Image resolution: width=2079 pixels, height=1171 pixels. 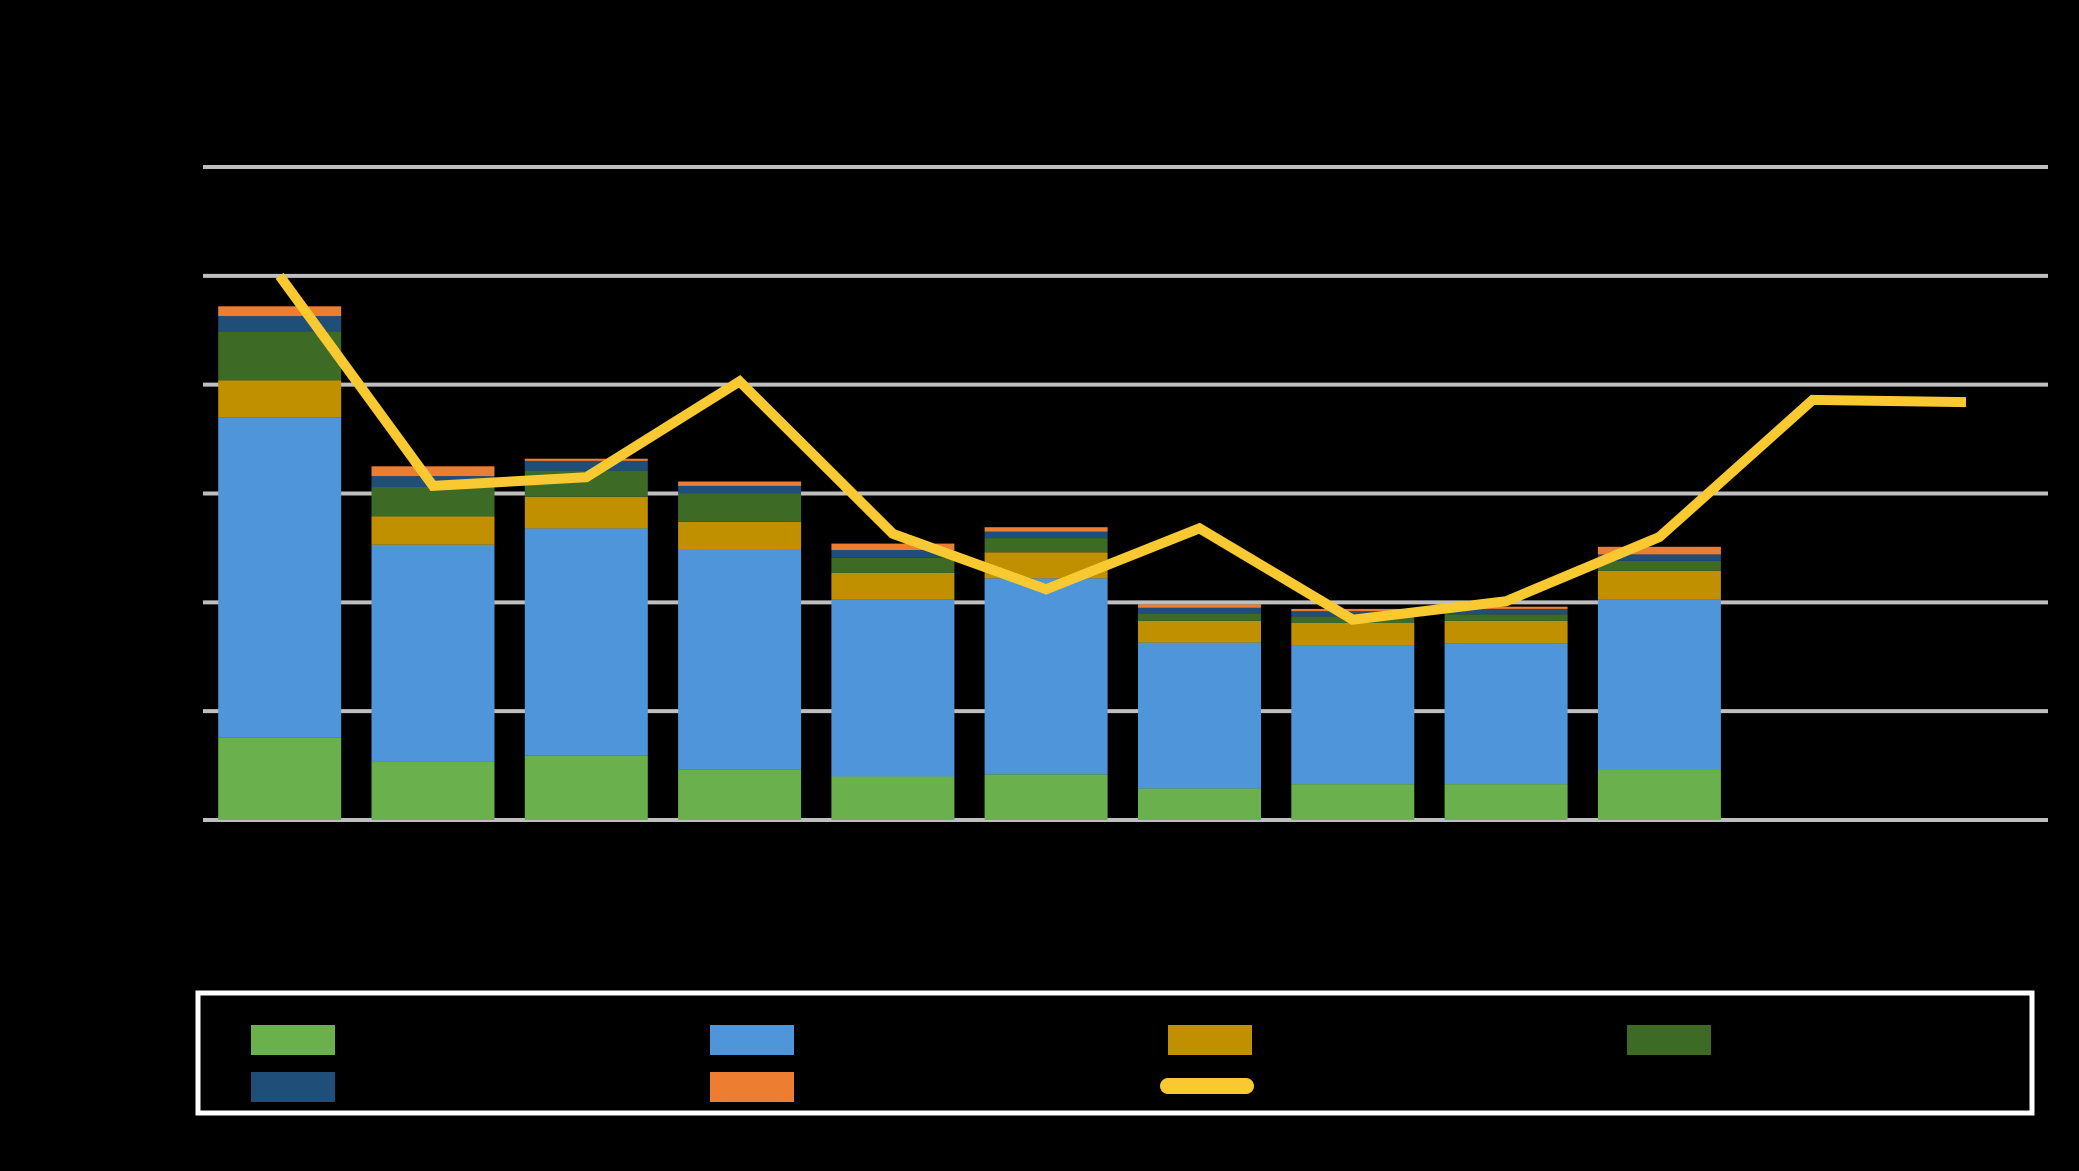 I want to click on legend, so click(x=1115, y=1053).